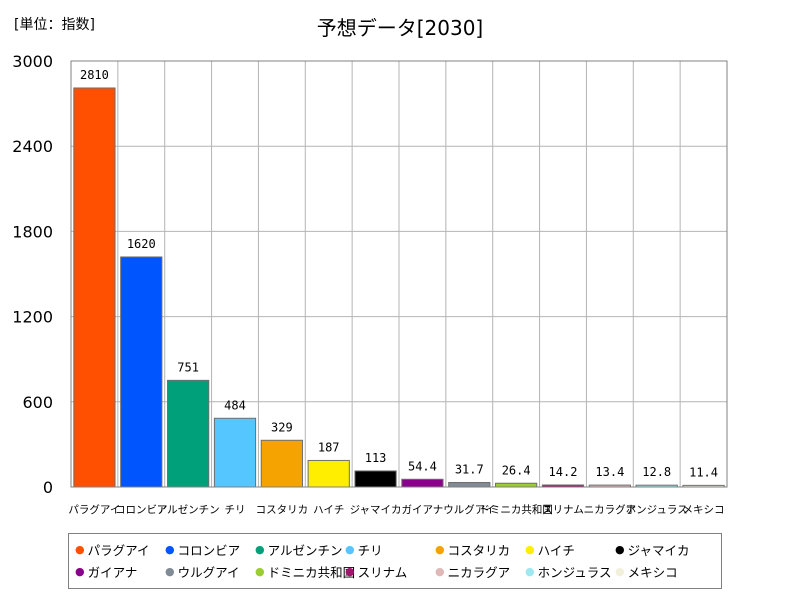 The image size is (800, 600). What do you see at coordinates (188, 367) in the screenshot?
I see `data-label: 751` at bounding box center [188, 367].